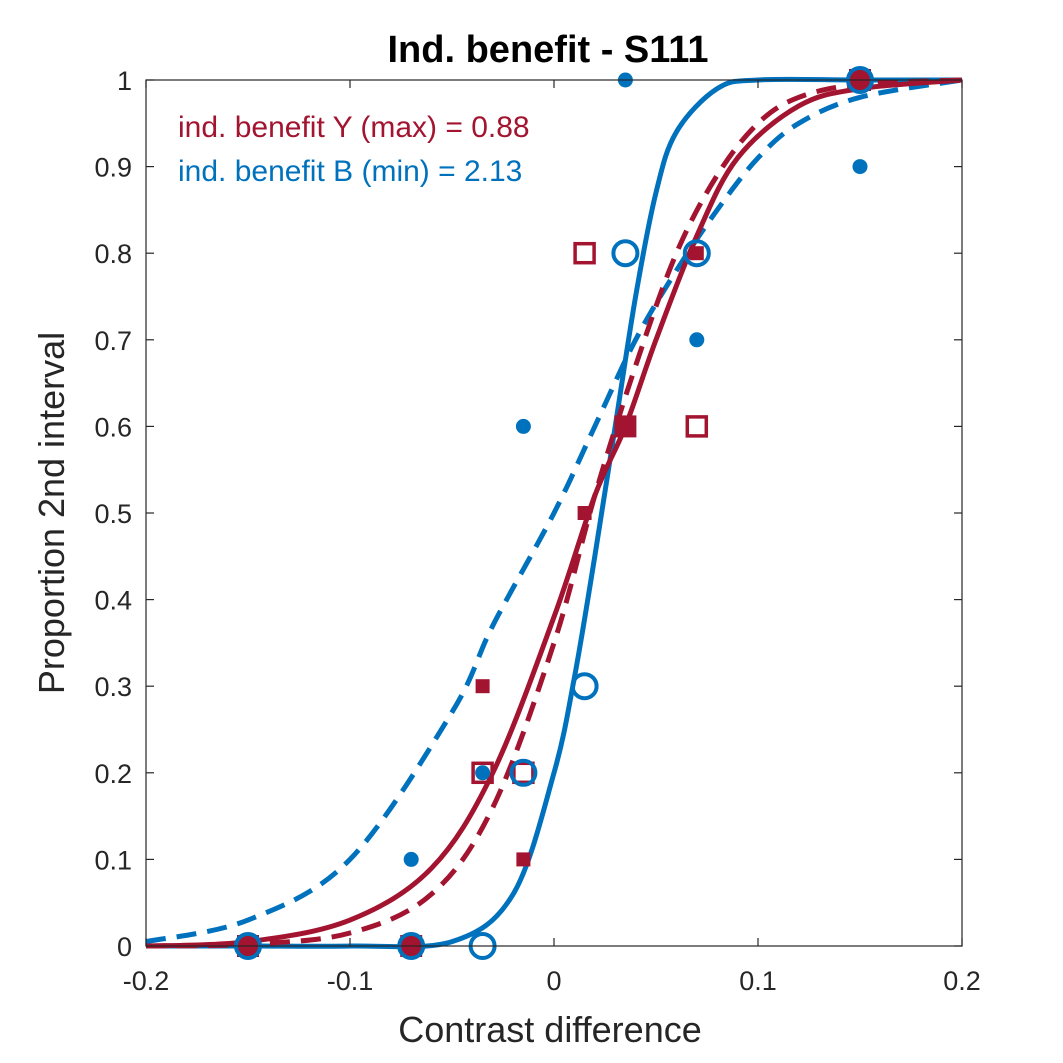 The width and height of the screenshot is (1063, 1063). Describe the element at coordinates (113, 341) in the screenshot. I see `y-tick-label: 0.7` at that location.